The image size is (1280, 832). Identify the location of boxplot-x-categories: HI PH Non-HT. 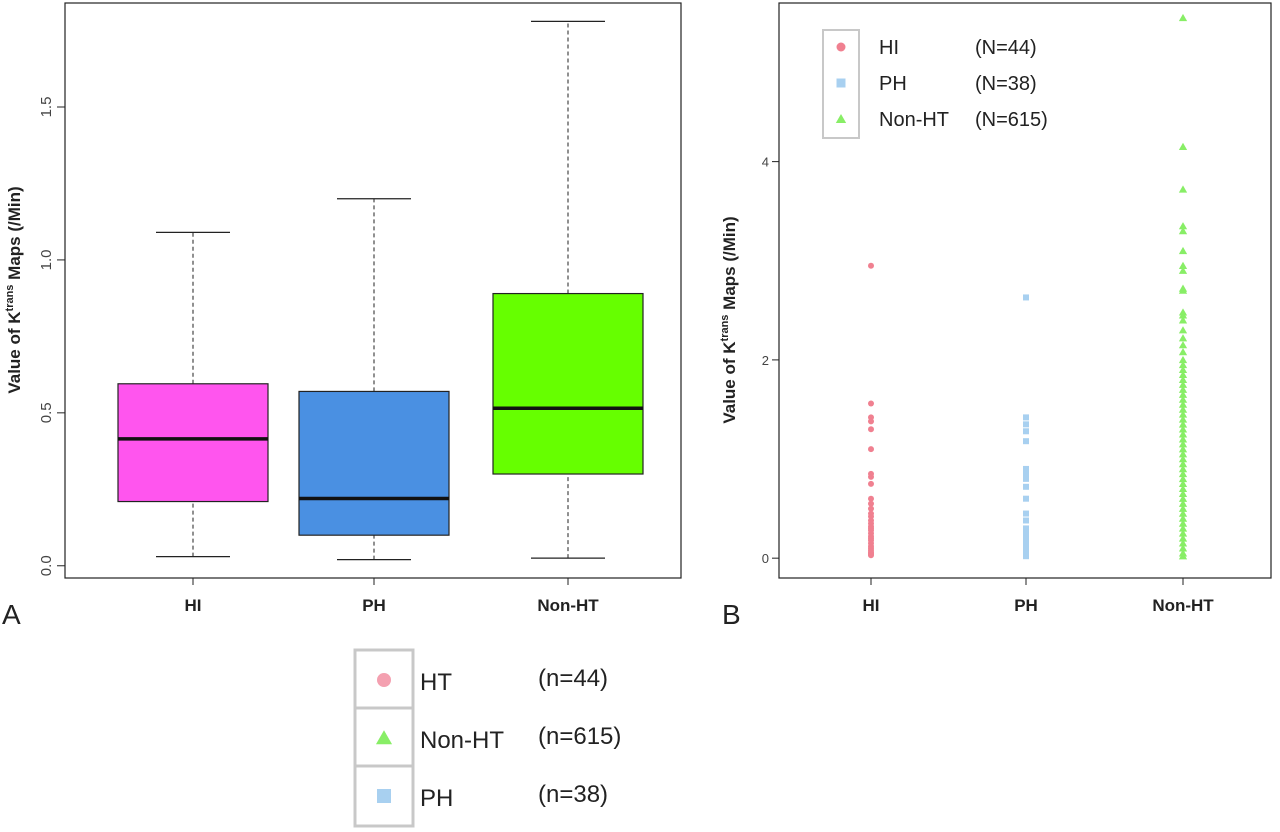
(392, 596).